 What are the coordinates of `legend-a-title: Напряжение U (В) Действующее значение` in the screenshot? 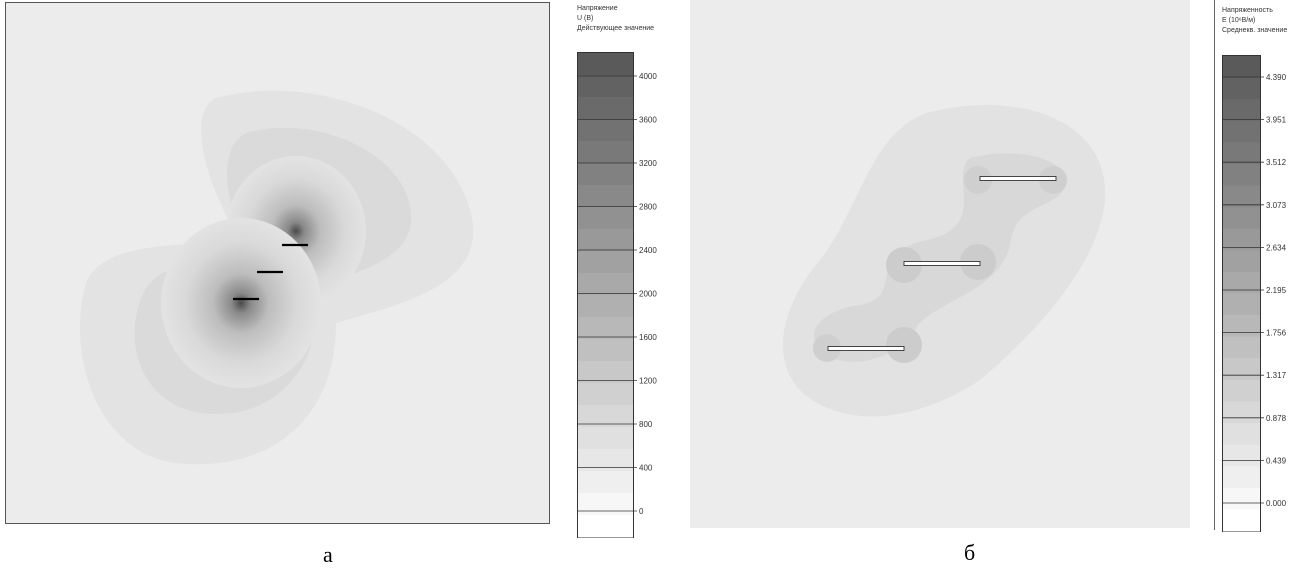 It's located at (615, 19).